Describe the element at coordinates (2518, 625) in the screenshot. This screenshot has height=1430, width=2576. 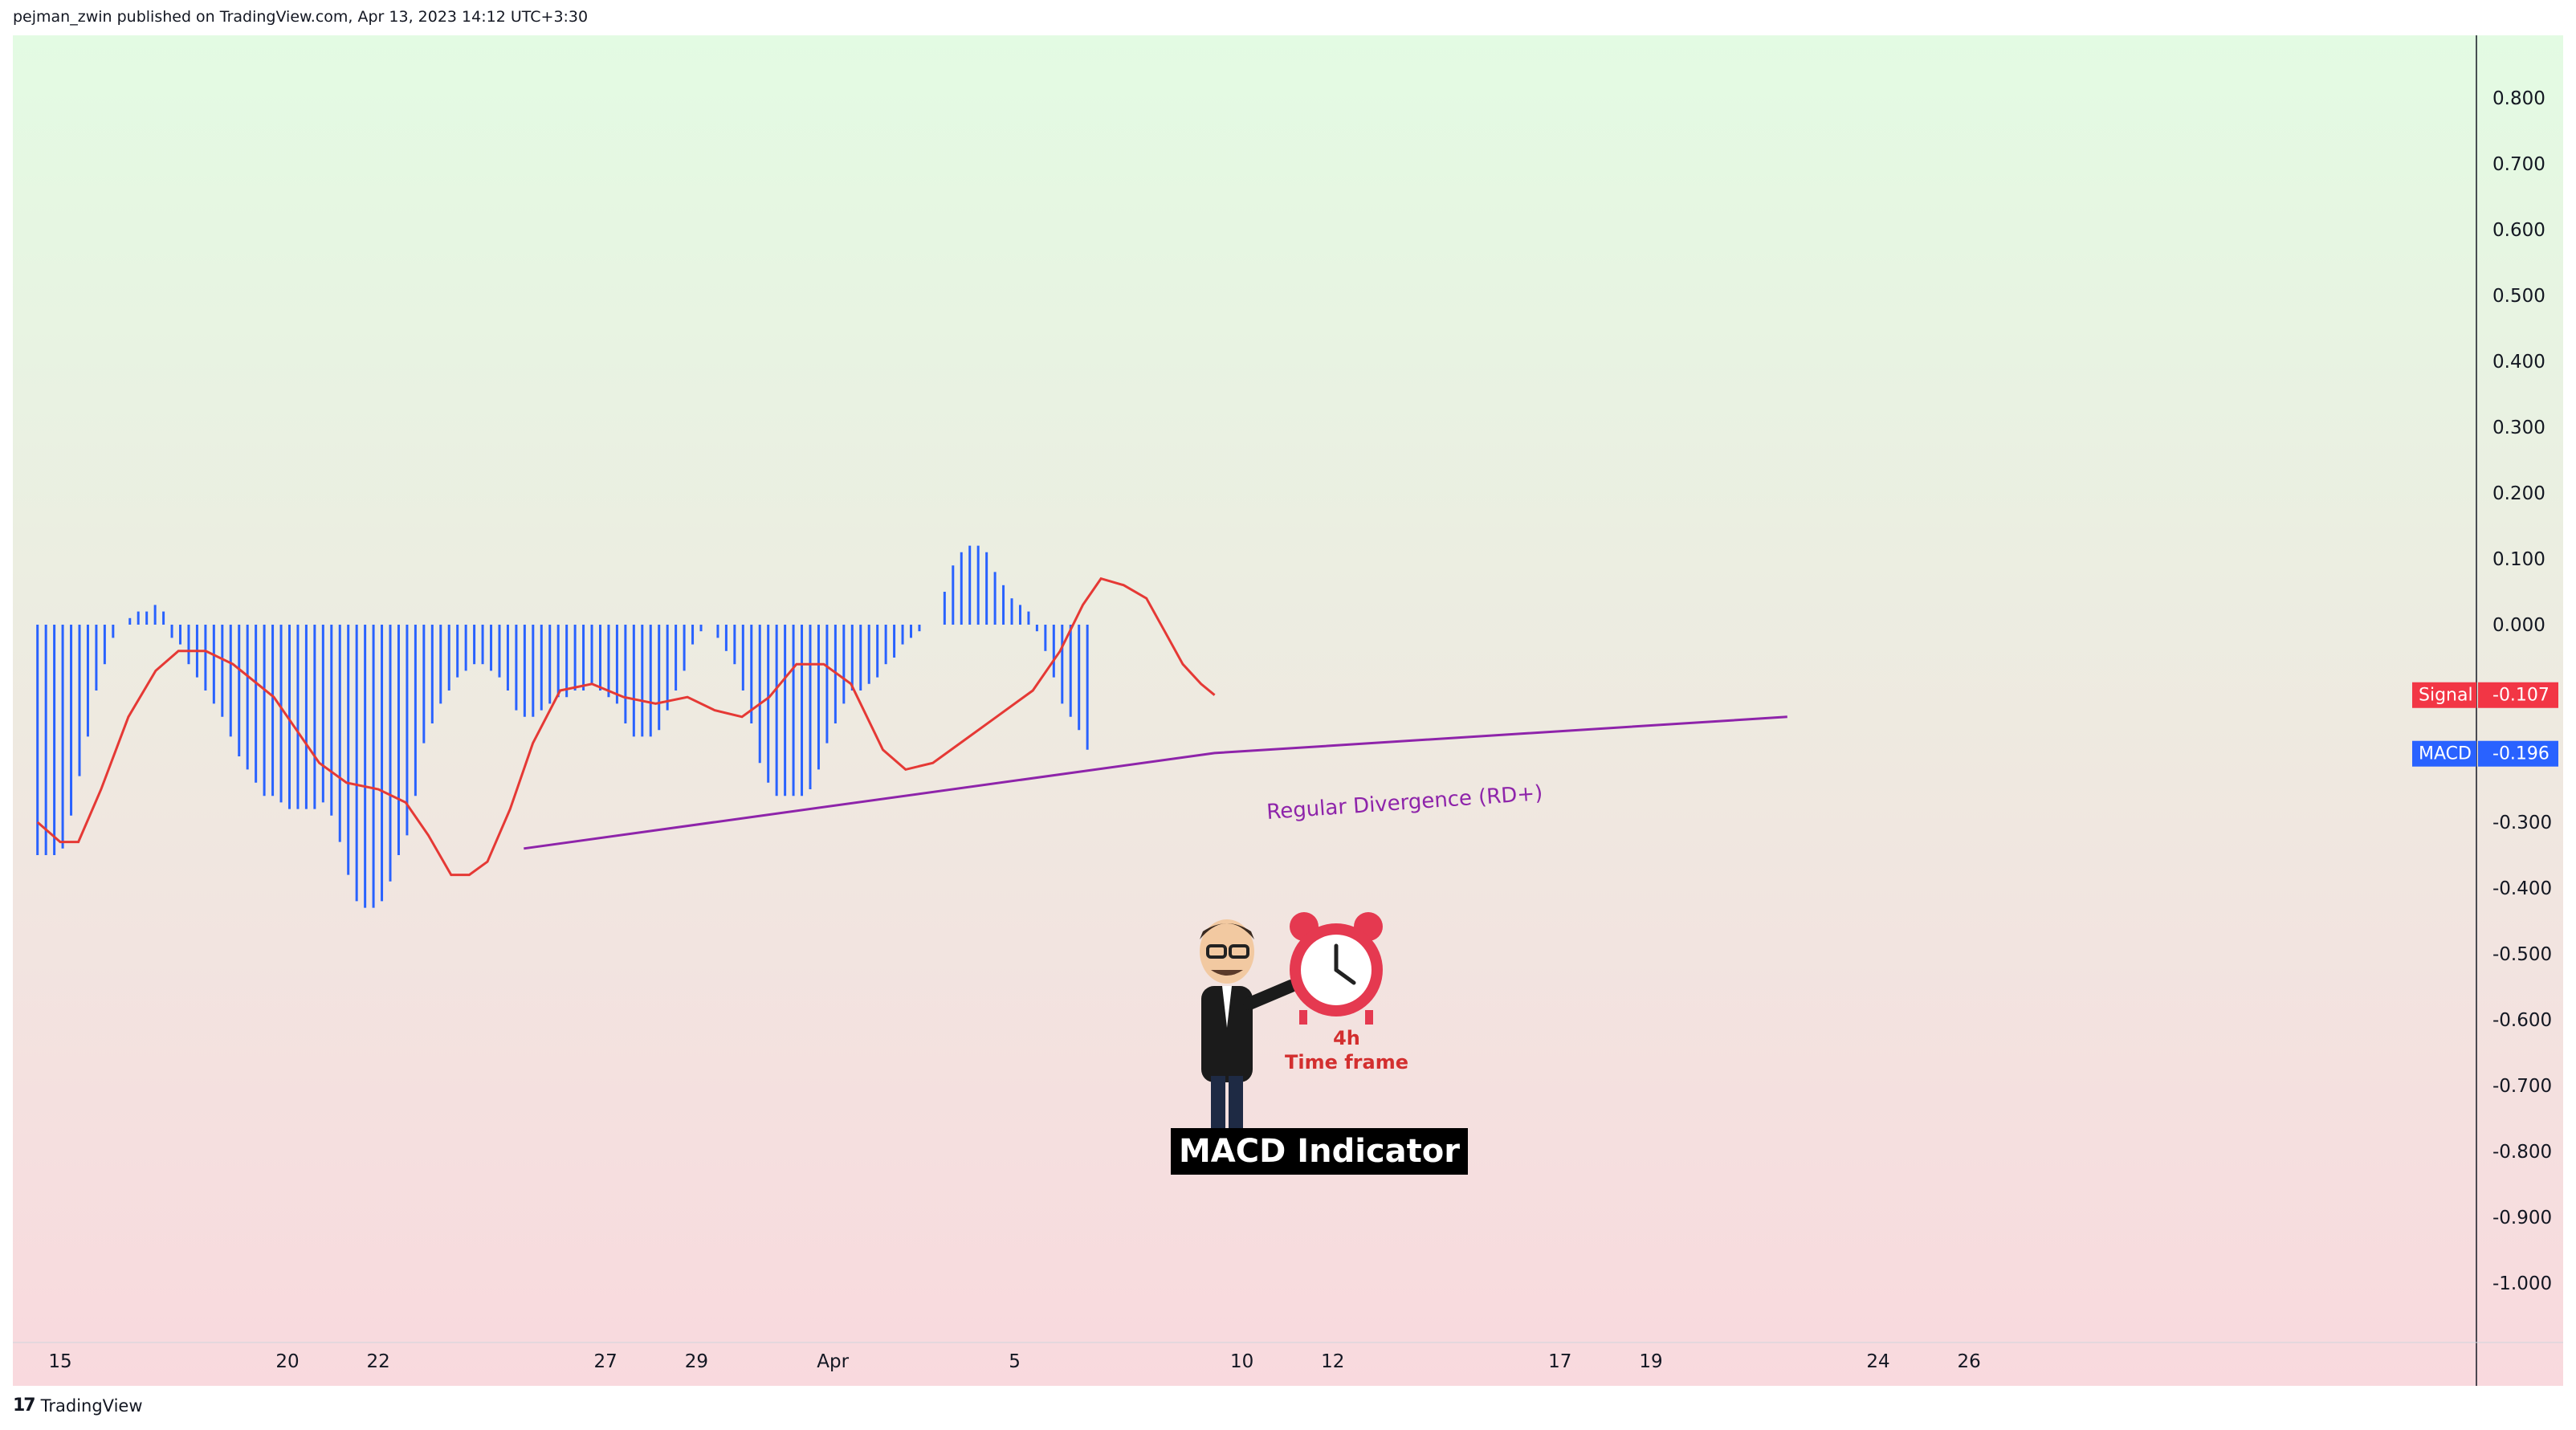
I see `y-tick-label: 0.000` at that location.